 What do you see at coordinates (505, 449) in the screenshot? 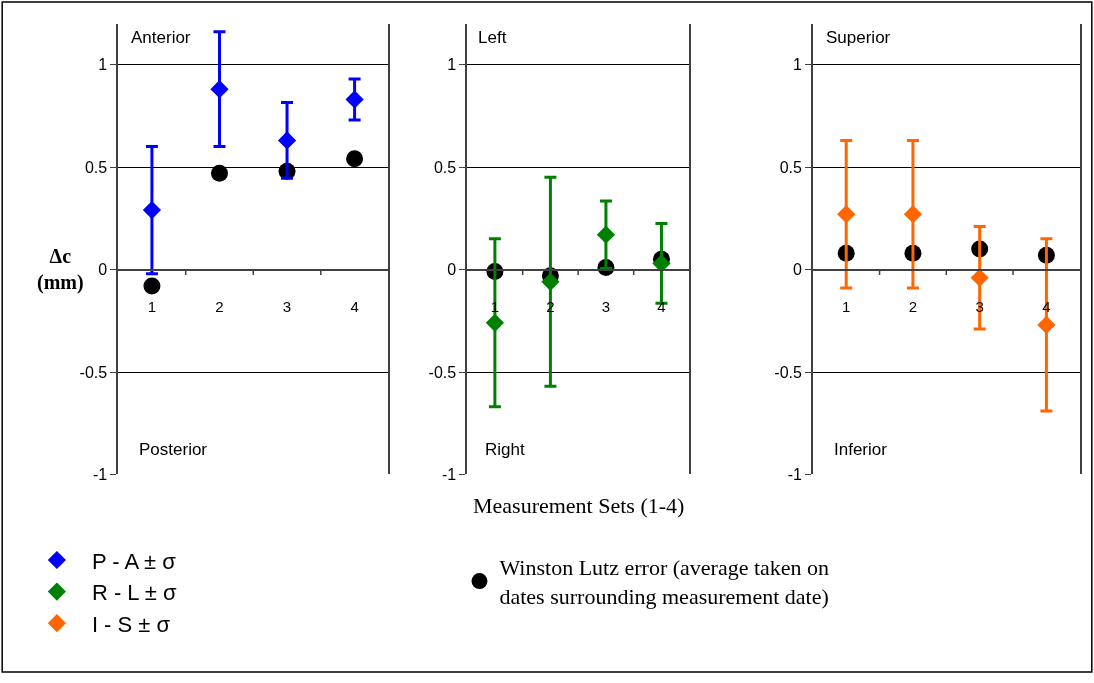
I see `annotation: Right` at bounding box center [505, 449].